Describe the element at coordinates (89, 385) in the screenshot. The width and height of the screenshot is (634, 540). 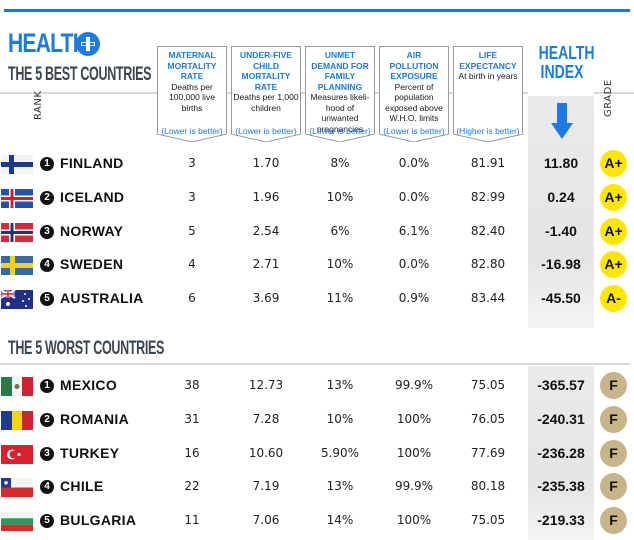
I see `country-name: MEXICO` at that location.